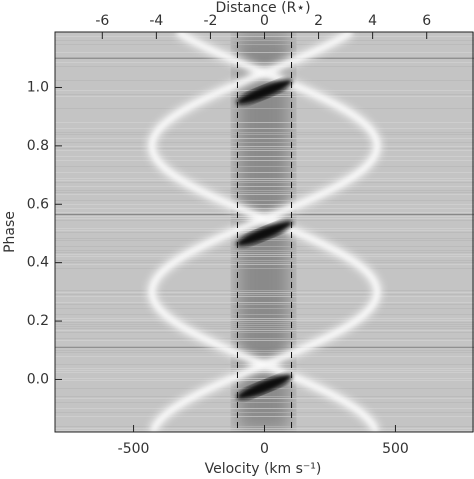 This screenshot has height=479, width=474. Describe the element at coordinates (38, 263) in the screenshot. I see `y-tick-label: 0.4` at that location.